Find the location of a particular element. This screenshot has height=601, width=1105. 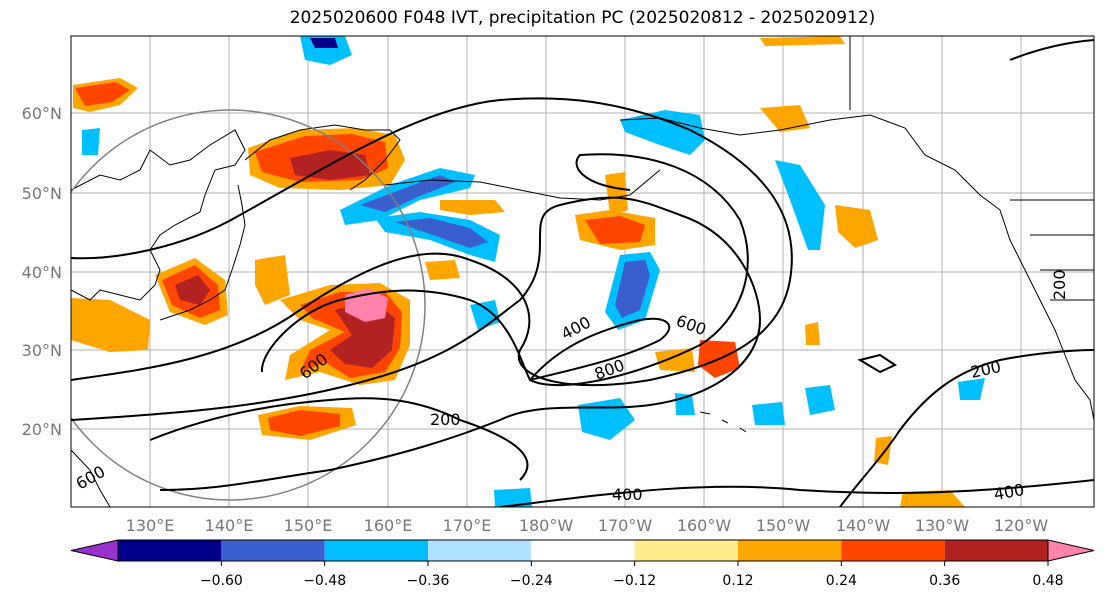

colorbar-tick-label: −0.12 is located at coordinates (634, 581).